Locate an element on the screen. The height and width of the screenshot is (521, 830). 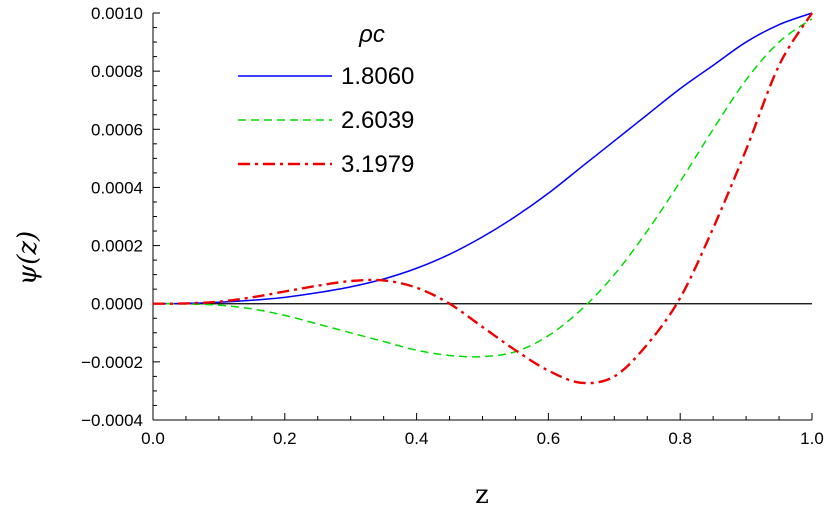
y-tick-label: 0.0010 is located at coordinates (117, 13).